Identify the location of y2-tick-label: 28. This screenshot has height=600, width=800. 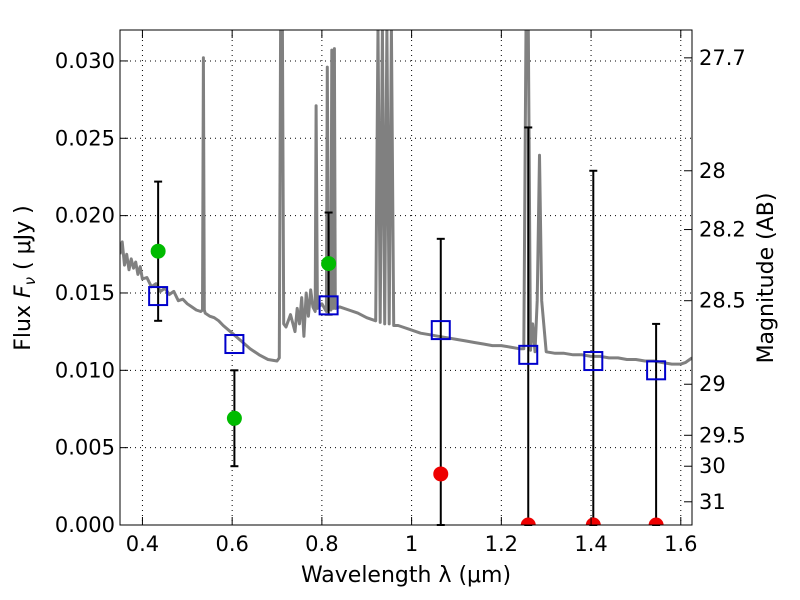
(712, 171).